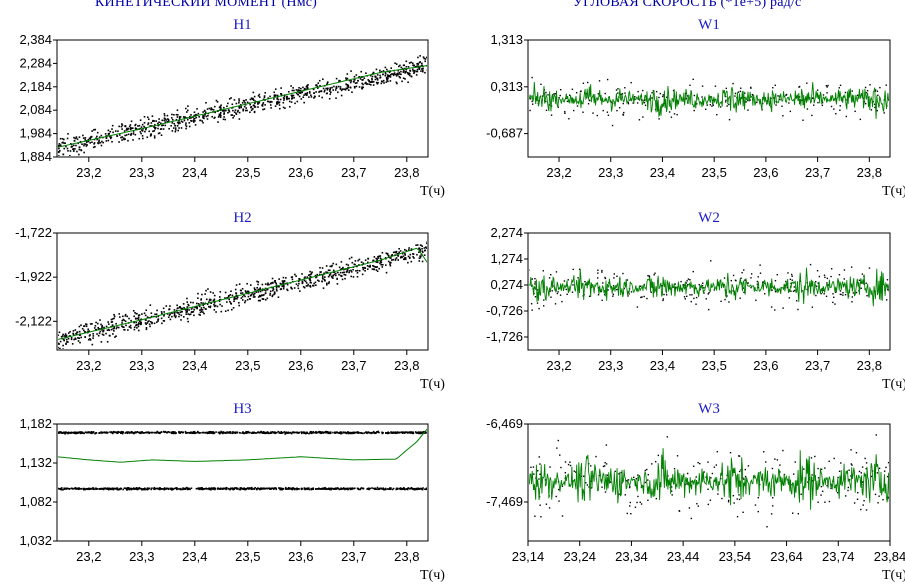  Describe the element at coordinates (709, 218) in the screenshot. I see `chart-title: W2` at that location.